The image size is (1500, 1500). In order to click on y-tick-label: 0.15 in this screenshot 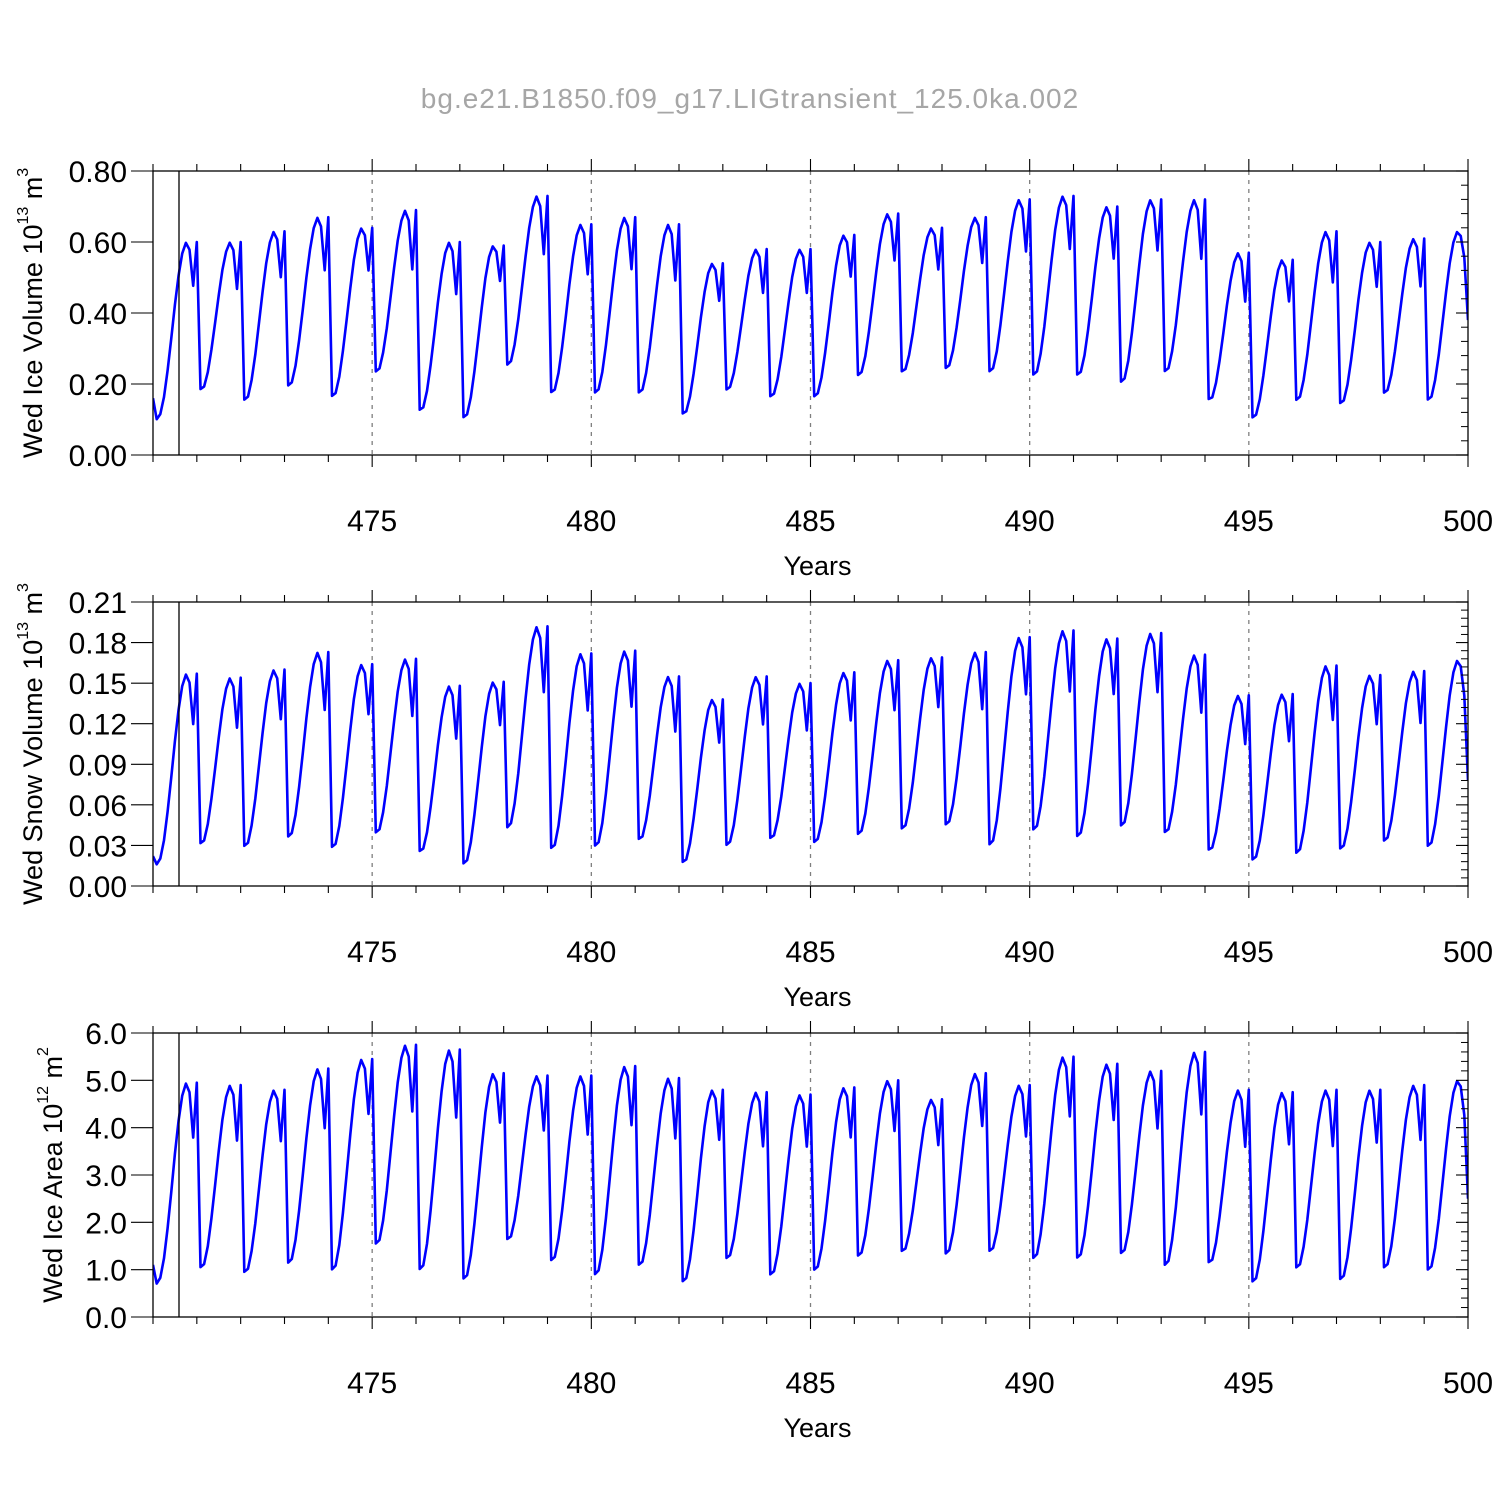, I will do `click(98, 684)`.